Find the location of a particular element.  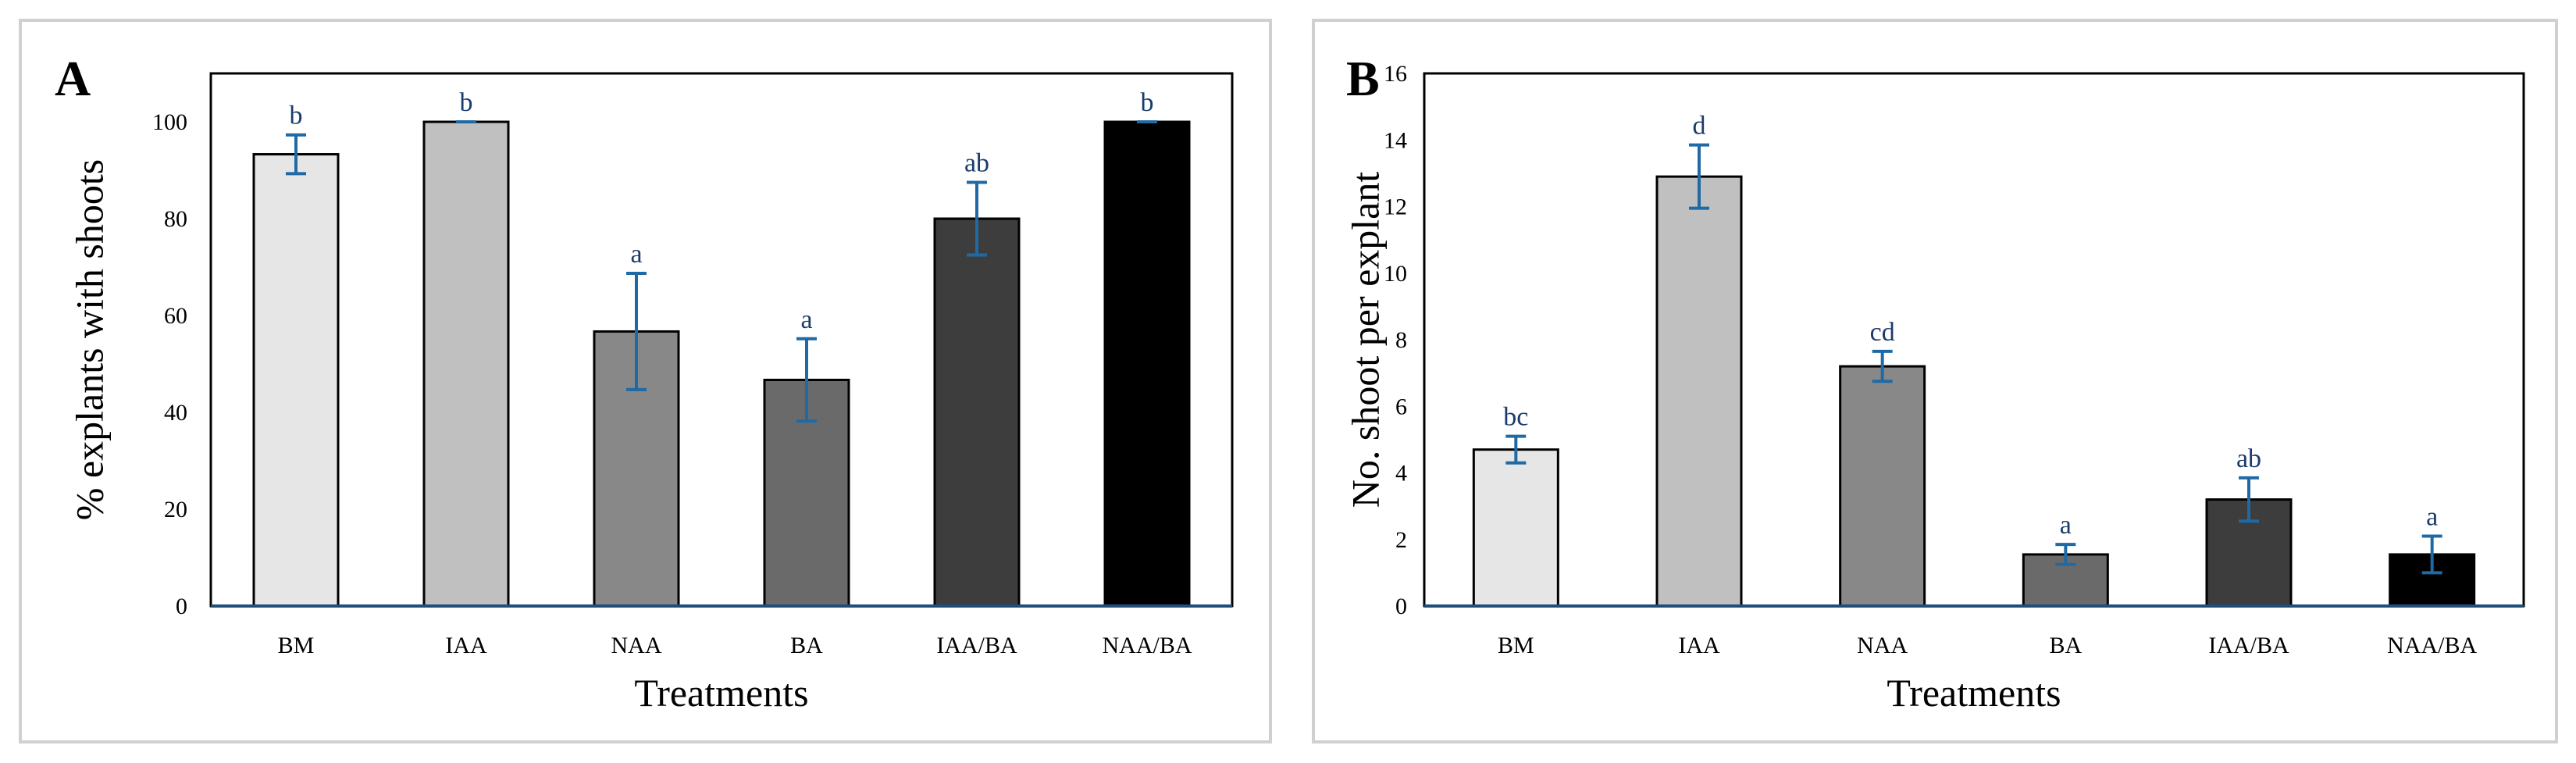

significance-label-b-5: a is located at coordinates (2432, 516).